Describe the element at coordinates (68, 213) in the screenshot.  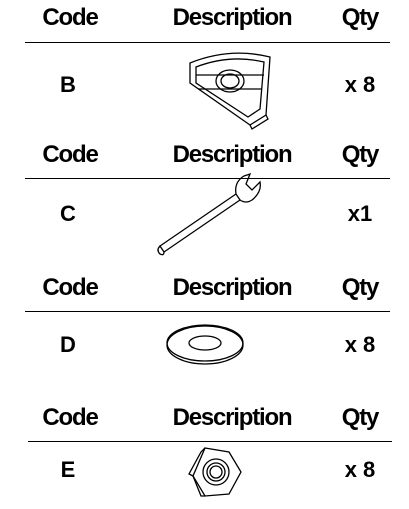
I see `item-code: C` at that location.